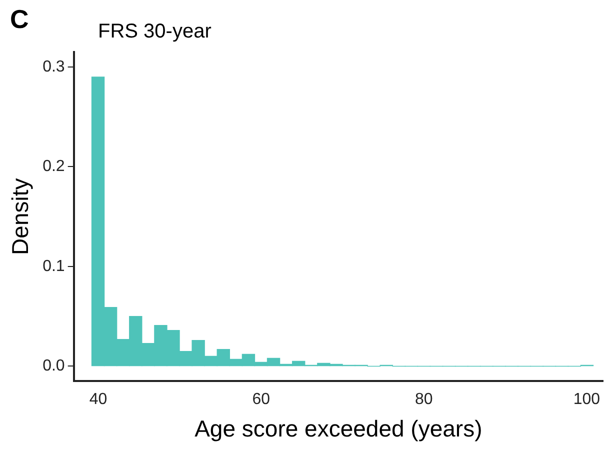 This screenshot has height=452, width=605. Describe the element at coordinates (155, 31) in the screenshot. I see `chart-title: FRS 30-year` at that location.